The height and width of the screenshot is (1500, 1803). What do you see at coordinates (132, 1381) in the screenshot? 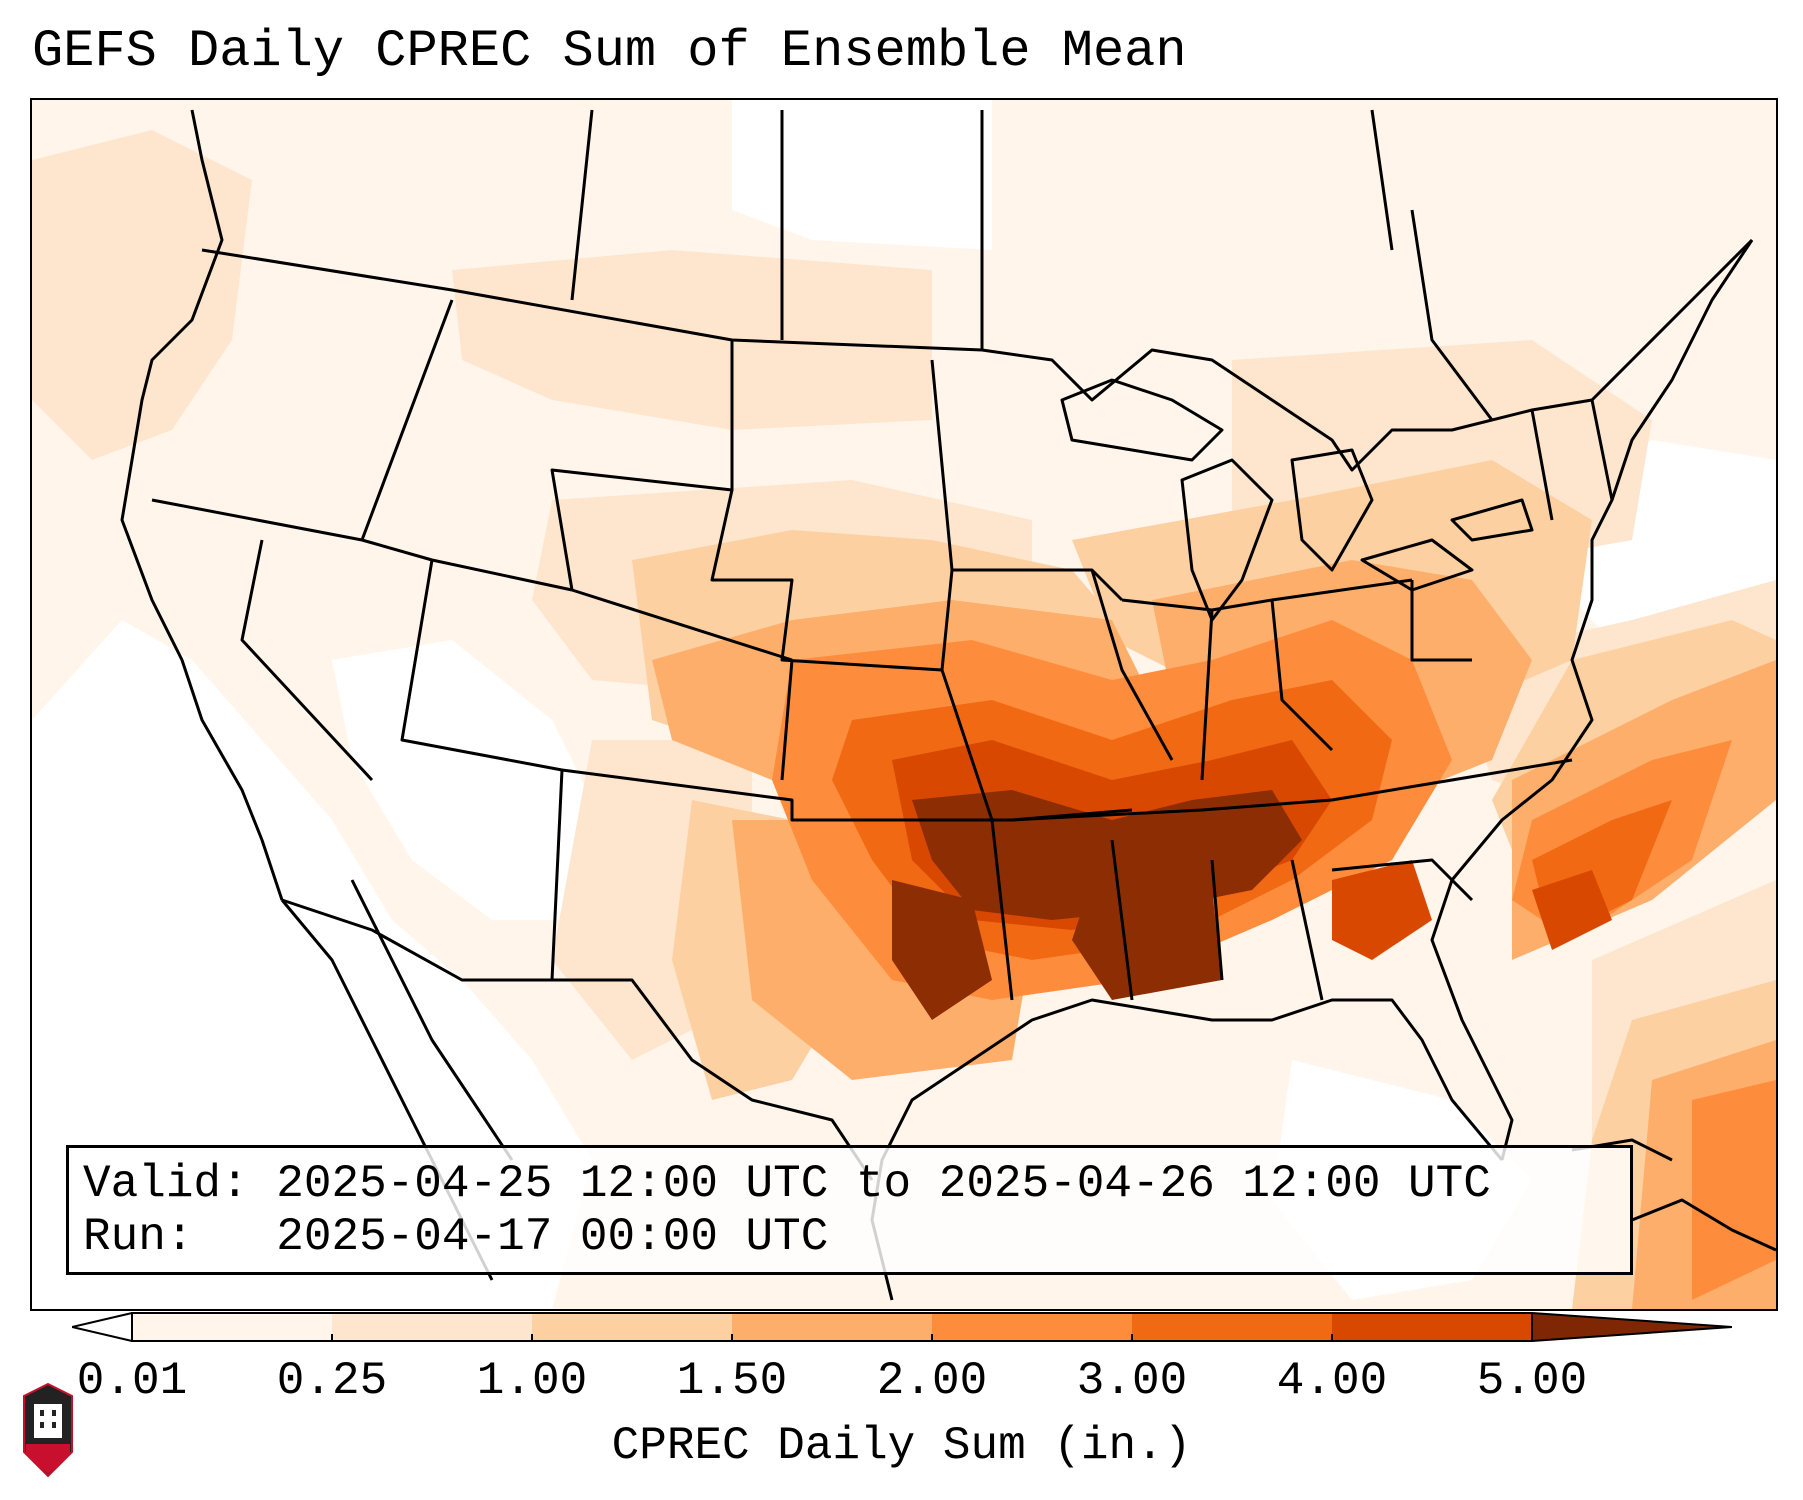
I see `colorbar-tick-label: 0.01` at bounding box center [132, 1381].